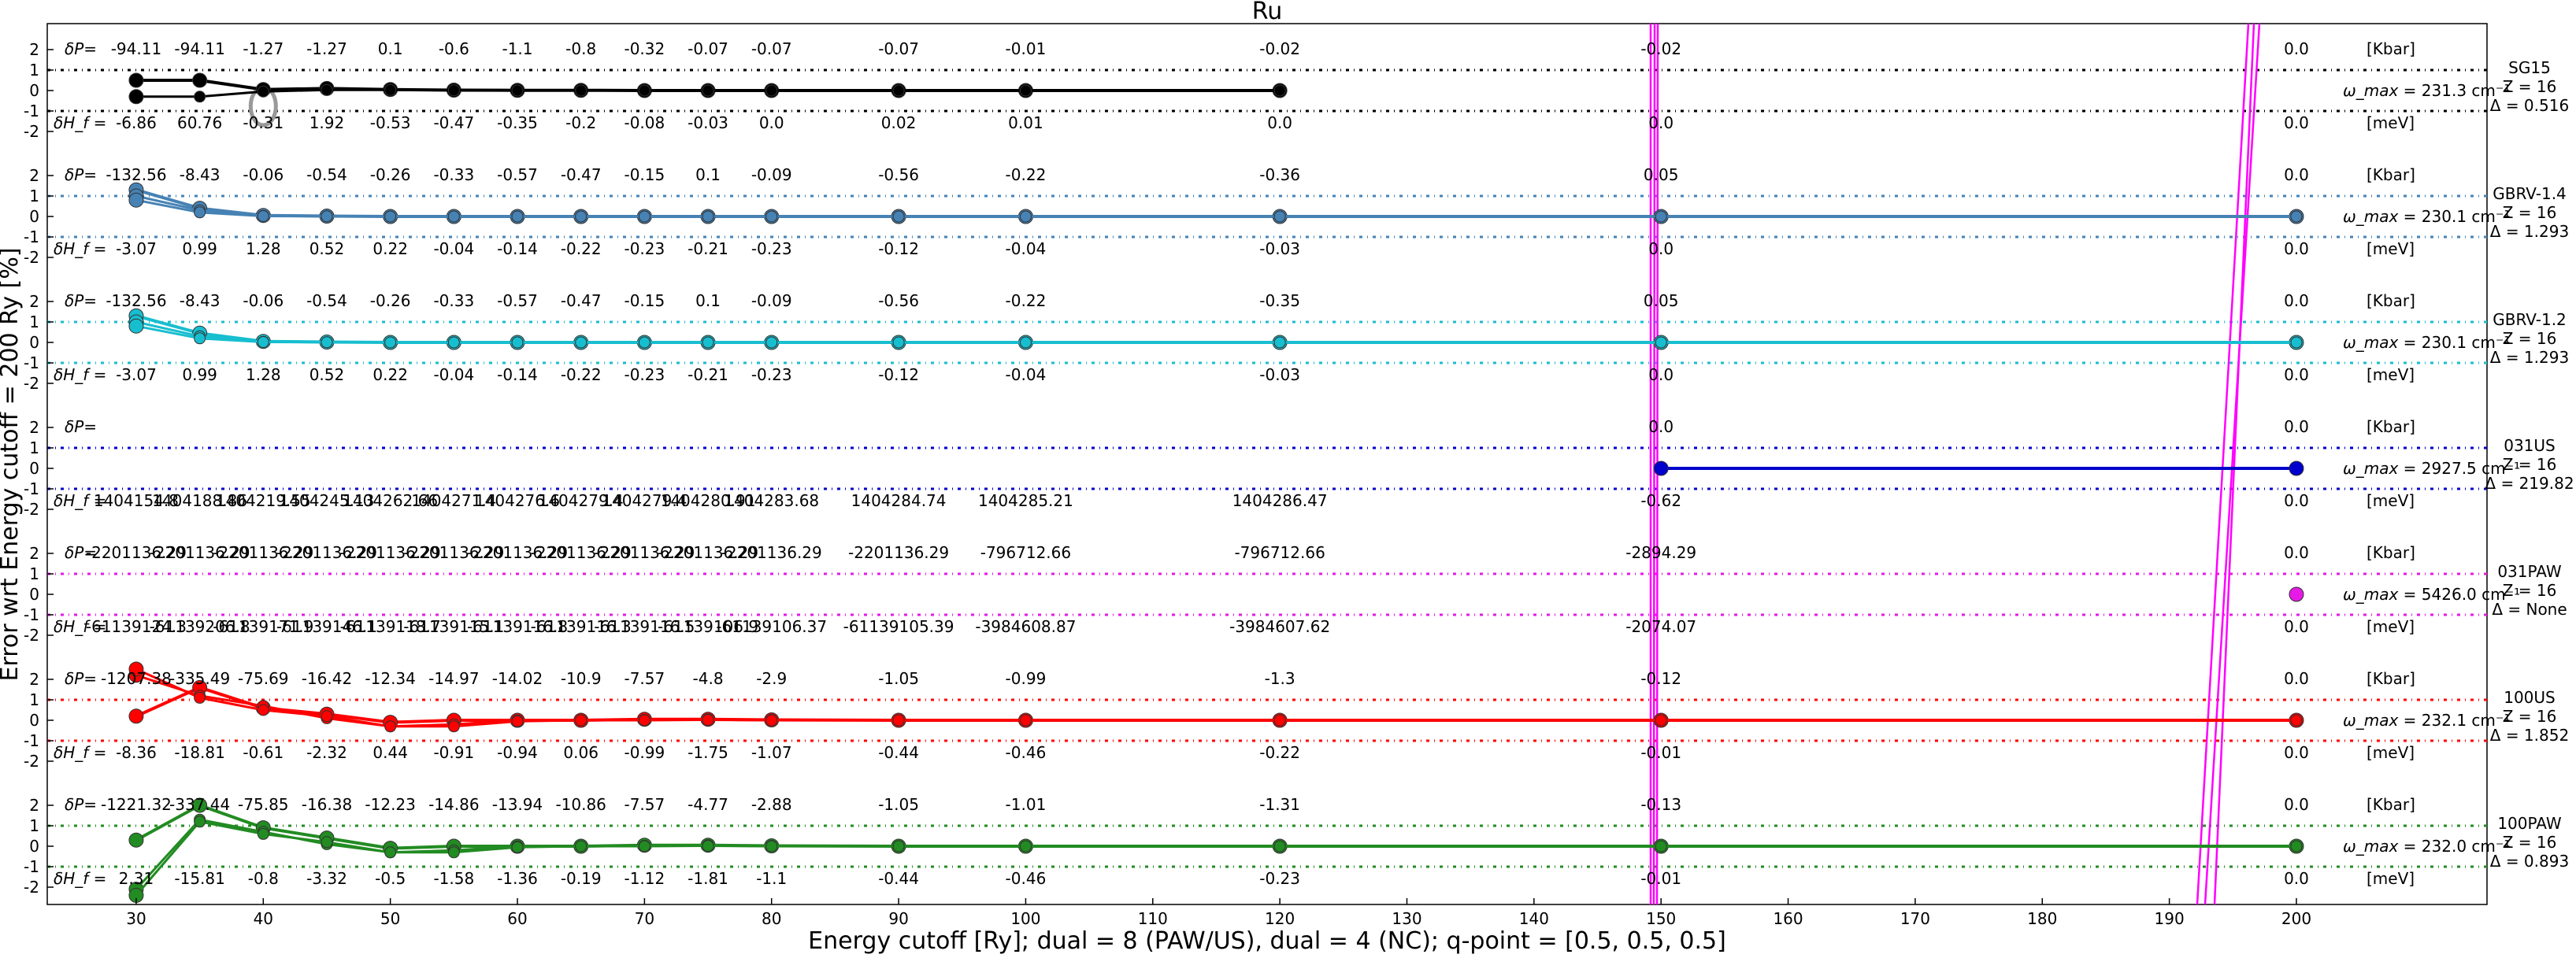 The height and width of the screenshot is (958, 2576). What do you see at coordinates (2530, 445) in the screenshot?
I see `series-name-label: 031US` at bounding box center [2530, 445].